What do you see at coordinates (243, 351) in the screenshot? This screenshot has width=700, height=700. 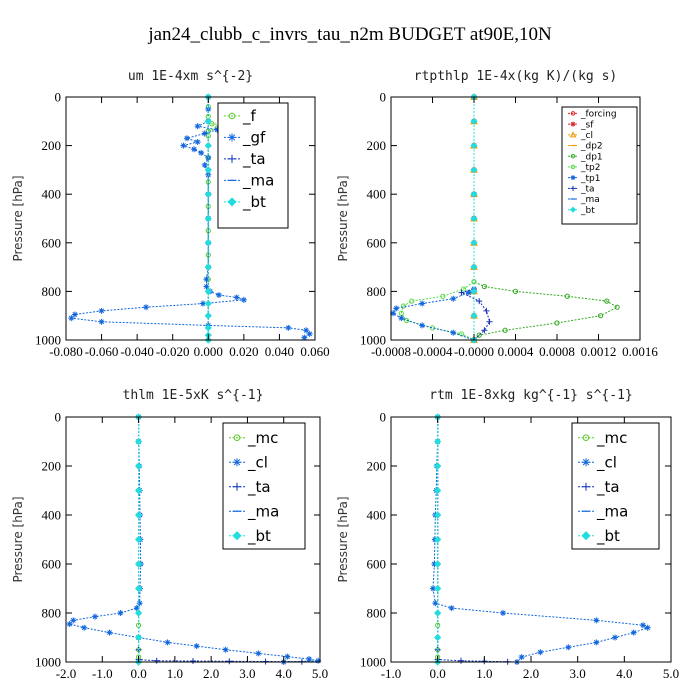 I see `x-tick-label: 0.020` at bounding box center [243, 351].